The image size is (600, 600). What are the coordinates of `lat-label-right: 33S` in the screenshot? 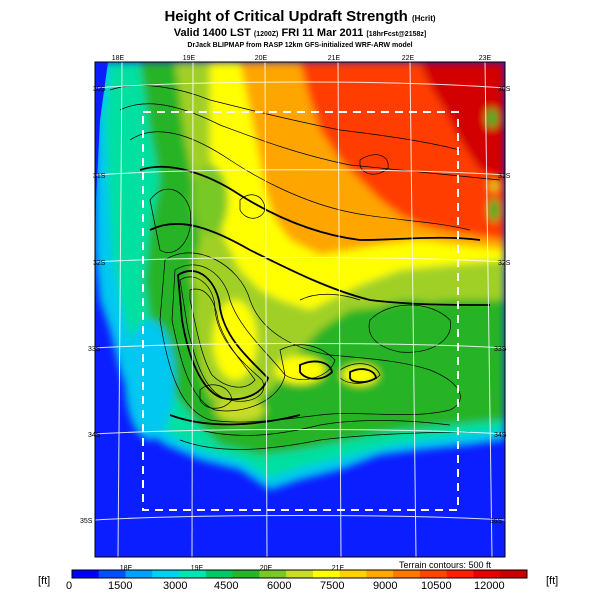 It's located at (500, 349).